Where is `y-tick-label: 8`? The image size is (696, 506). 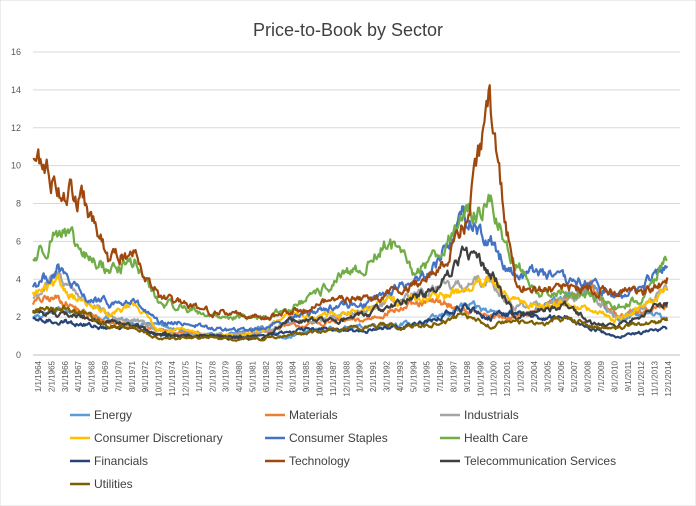 y-tick-label: 8 is located at coordinates (18, 204).